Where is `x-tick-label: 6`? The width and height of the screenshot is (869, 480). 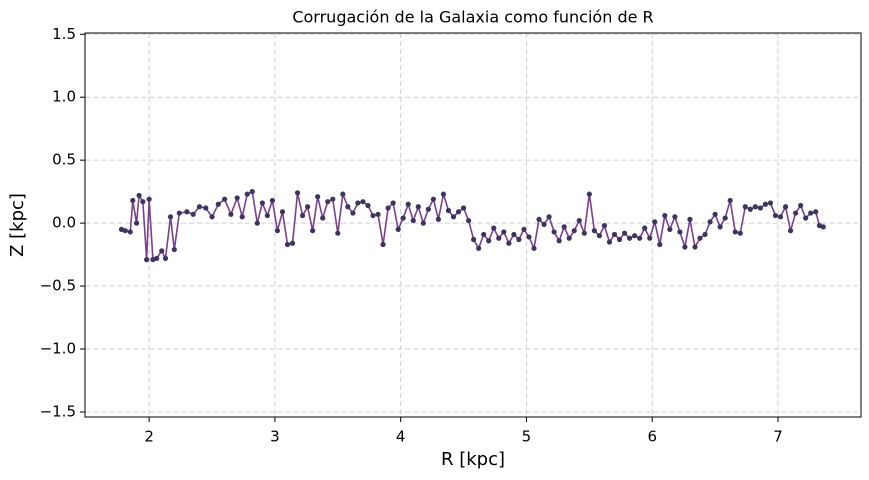 x-tick-label: 6 is located at coordinates (652, 437).